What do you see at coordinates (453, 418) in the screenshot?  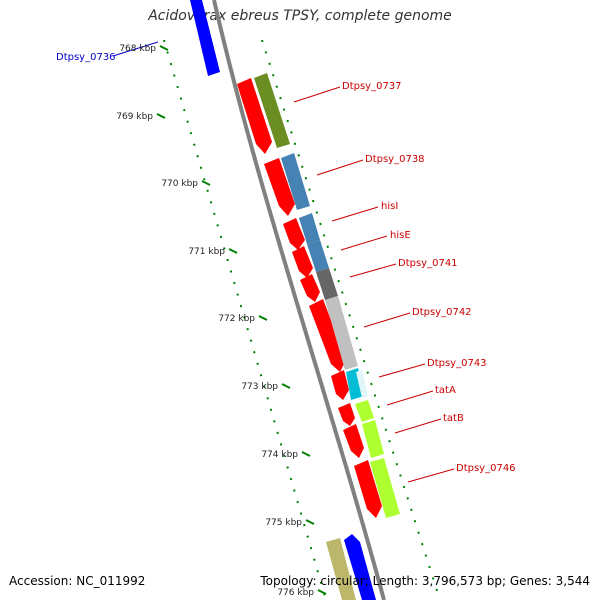 I see `gene-label-tatb: tatB` at bounding box center [453, 418].